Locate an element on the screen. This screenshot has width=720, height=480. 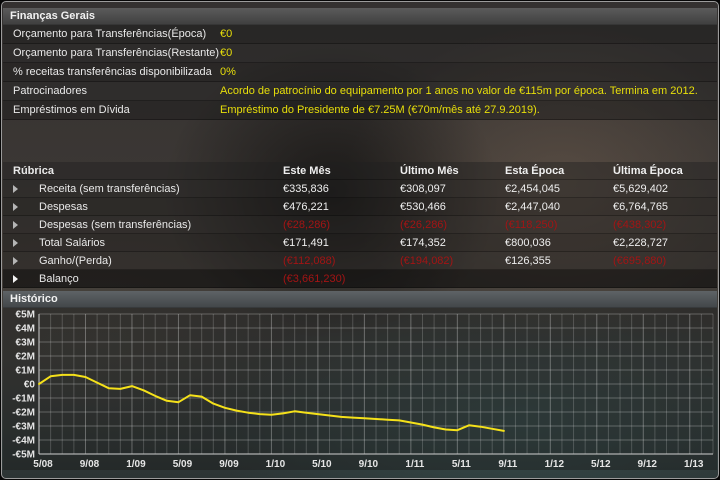
svg-text: -€4M is located at coordinates (23, 441).